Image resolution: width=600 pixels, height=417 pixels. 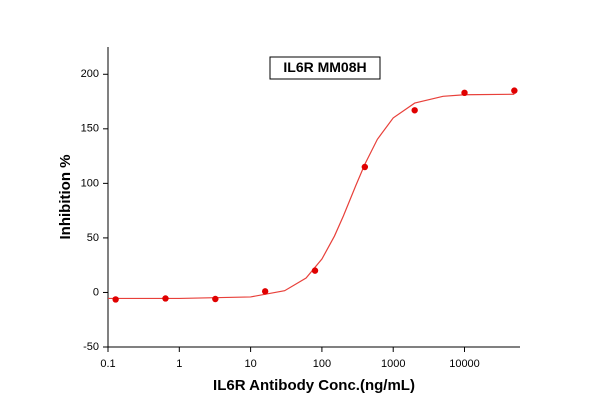 I want to click on x-axis-title: IL6R Antibody Conc.(ng/mL), so click(x=314, y=385).